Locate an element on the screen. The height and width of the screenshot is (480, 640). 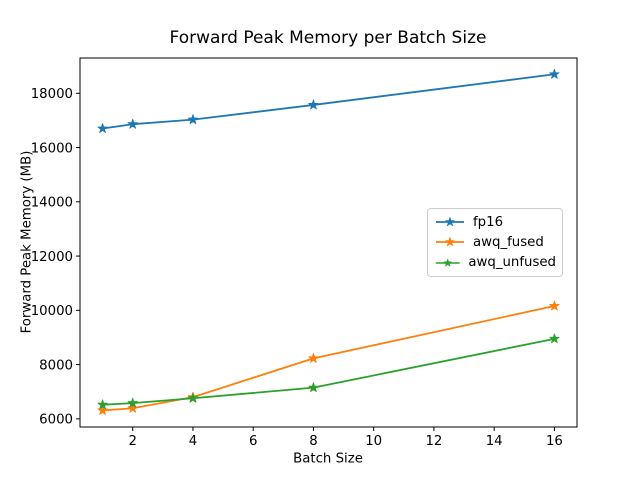
x-axis-tick-label: 12 is located at coordinates (433, 441).